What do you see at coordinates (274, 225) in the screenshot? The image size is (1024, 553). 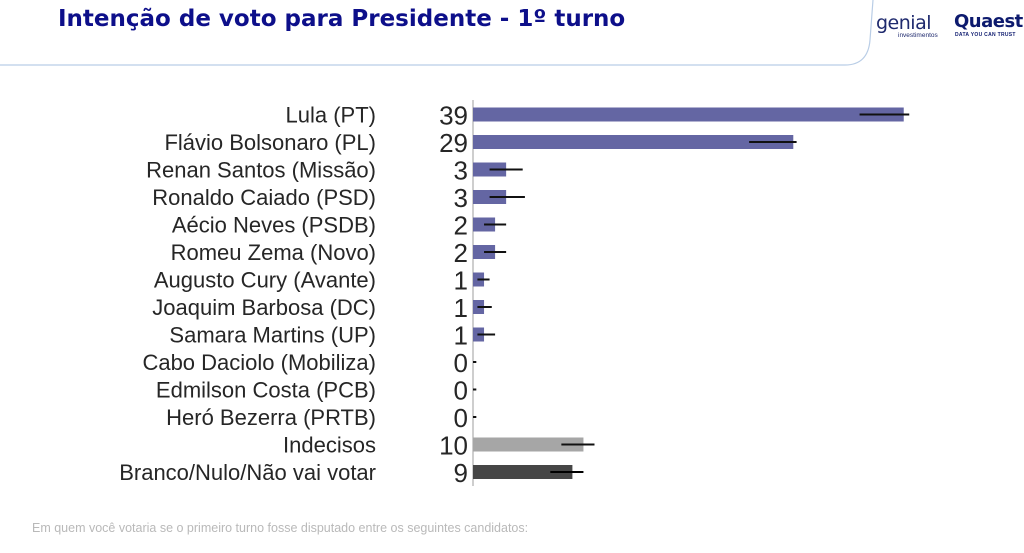 I see `category-label: Aécio Neves (PSDB)` at bounding box center [274, 225].